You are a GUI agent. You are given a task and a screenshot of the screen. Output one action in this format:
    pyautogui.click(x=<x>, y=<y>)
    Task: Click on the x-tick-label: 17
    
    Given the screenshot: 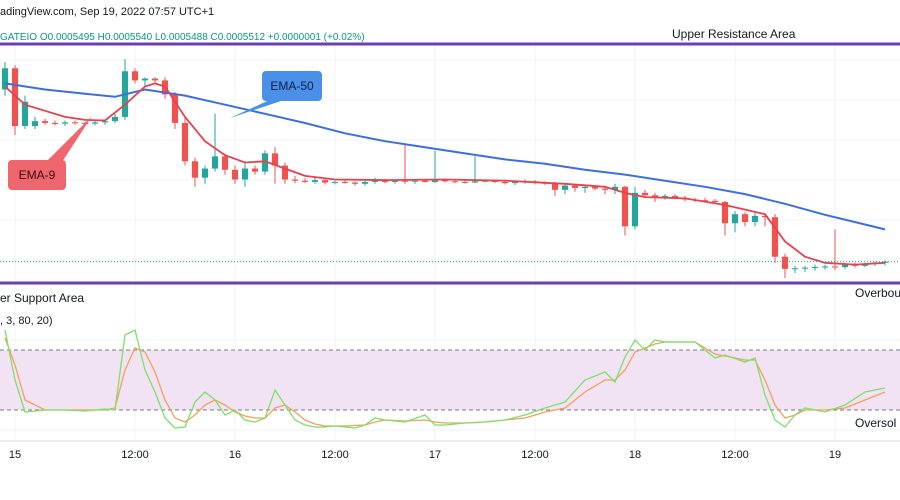 What is the action you would take?
    pyautogui.click(x=435, y=455)
    